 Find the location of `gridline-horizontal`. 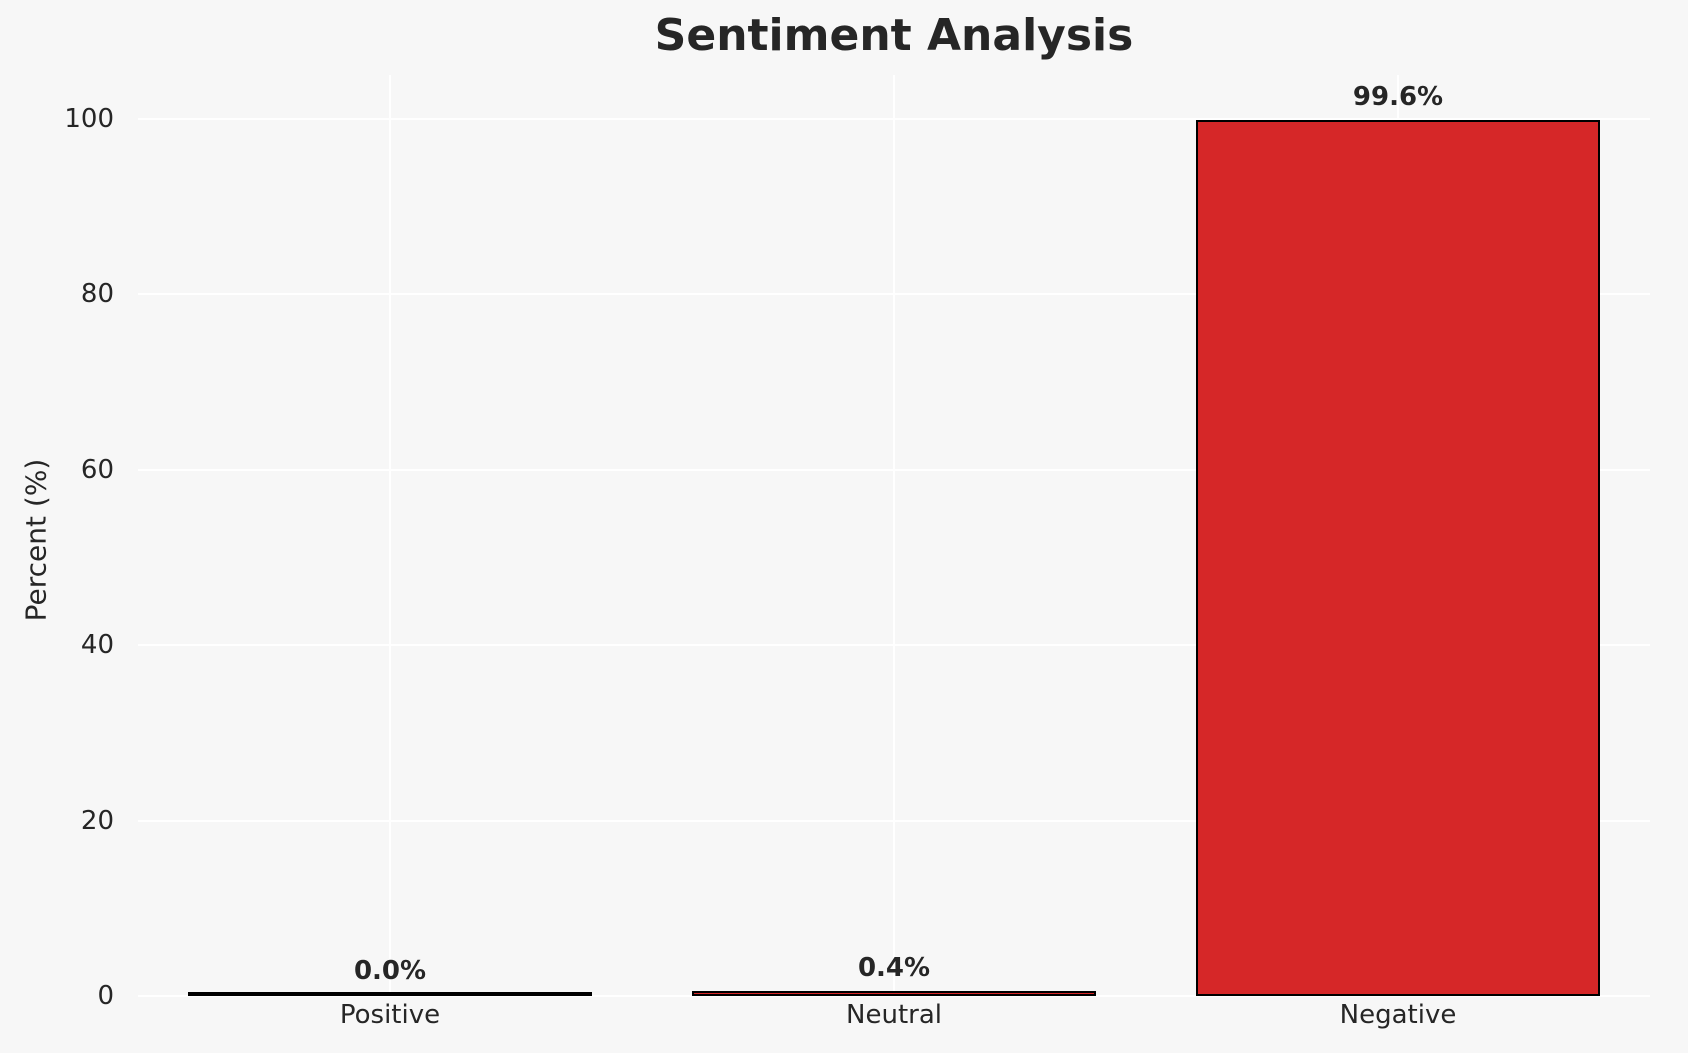

gridline-horizontal is located at coordinates (894, 996).